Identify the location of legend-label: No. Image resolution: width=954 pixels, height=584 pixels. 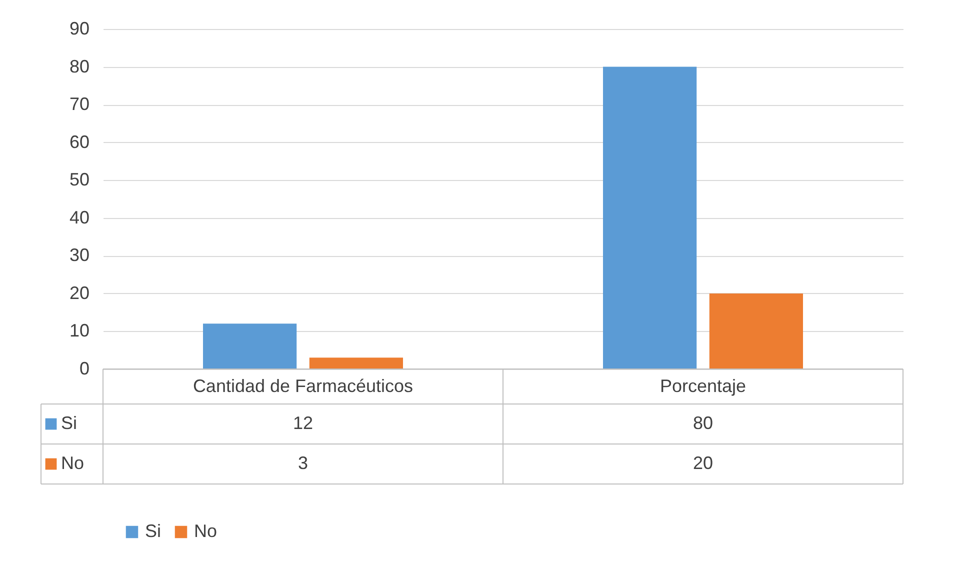
(206, 531).